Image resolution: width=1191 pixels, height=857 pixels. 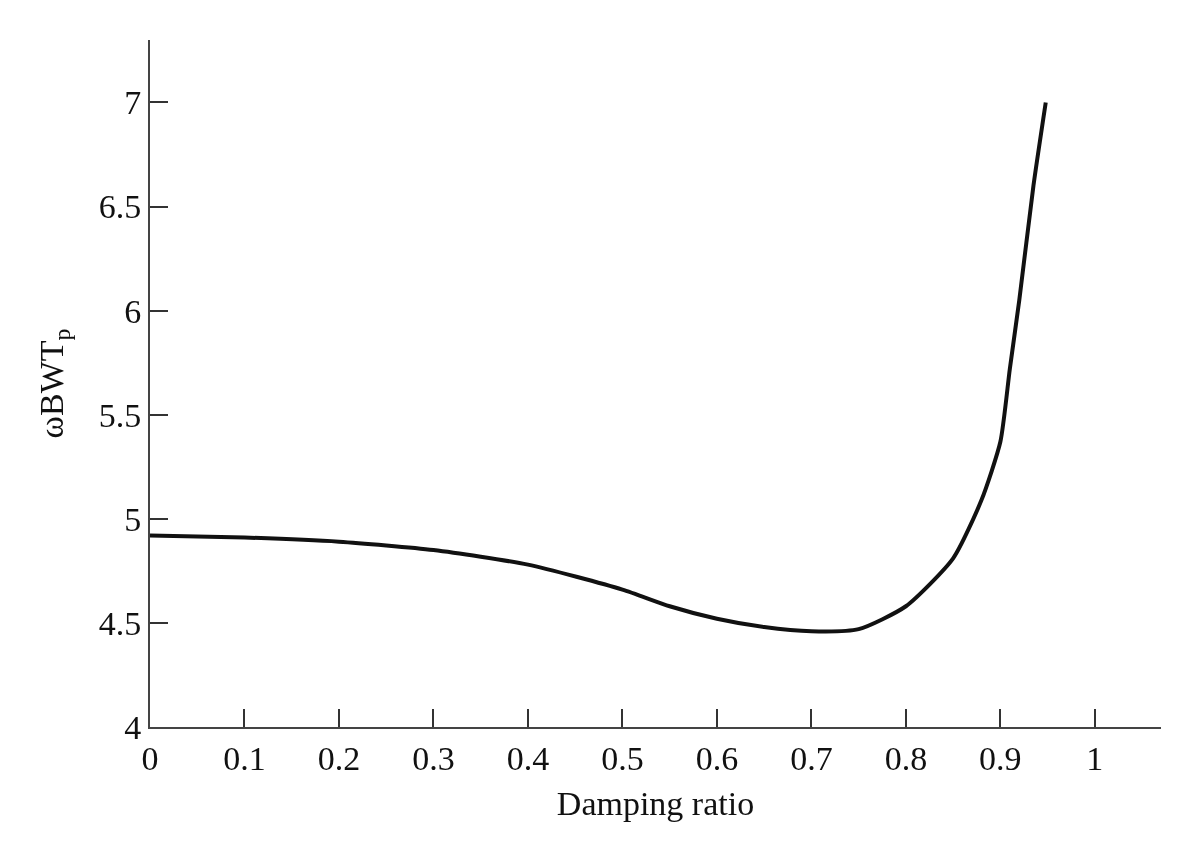 I want to click on x-tick-label: 0, so click(x=150, y=758).